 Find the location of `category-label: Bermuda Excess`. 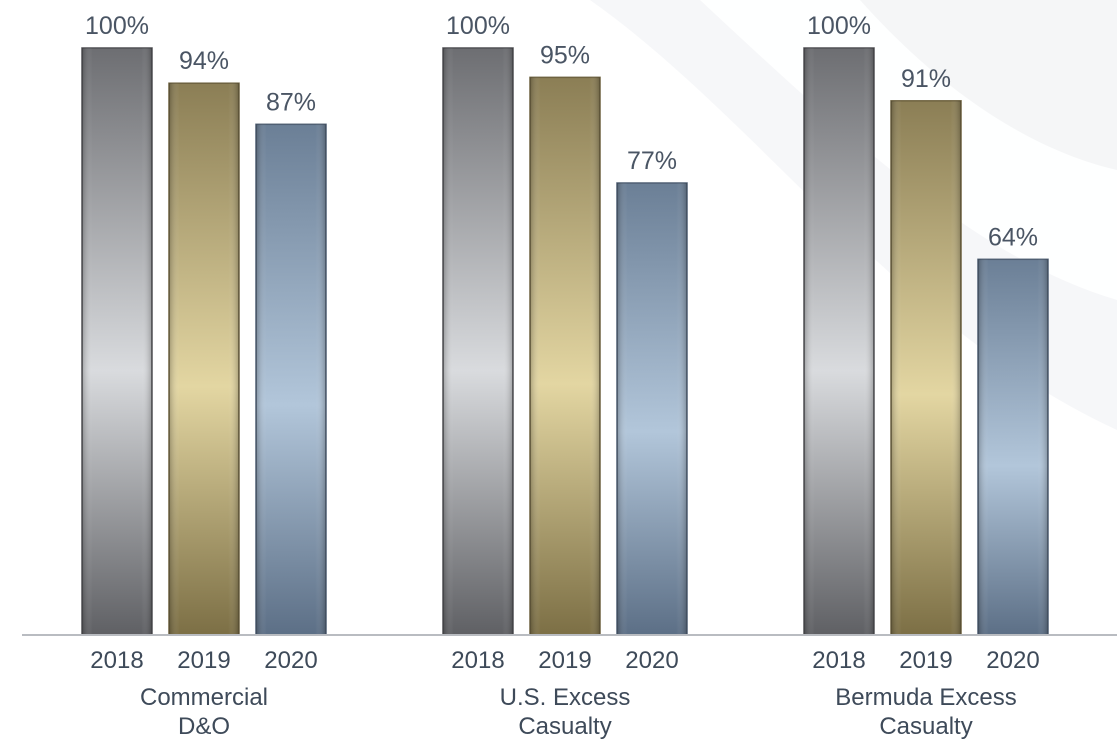

category-label: Bermuda Excess is located at coordinates (925, 697).